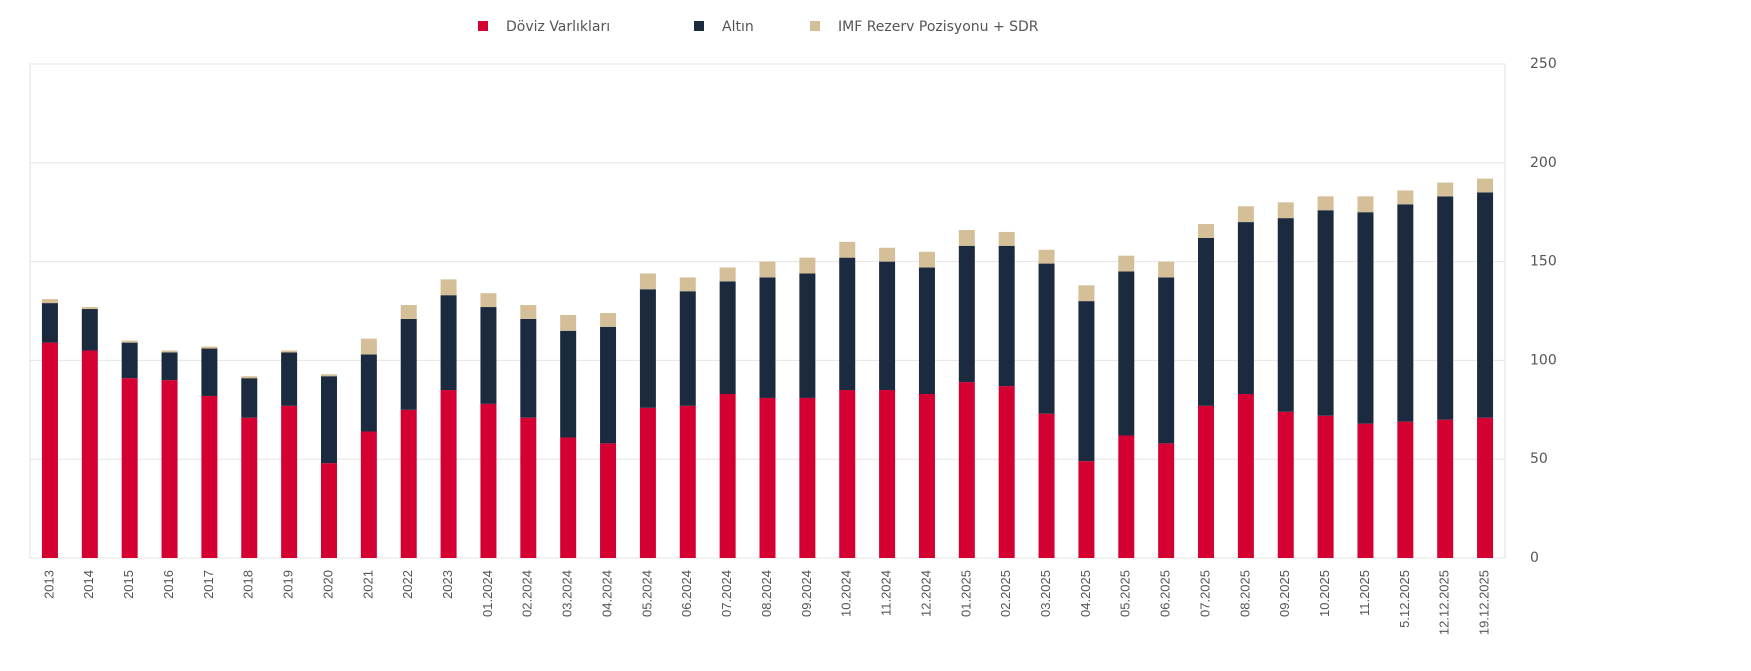 Image resolution: width=1751 pixels, height=671 pixels. What do you see at coordinates (686, 593) in the screenshot?
I see `x-tick-label: 06.2024` at bounding box center [686, 593].